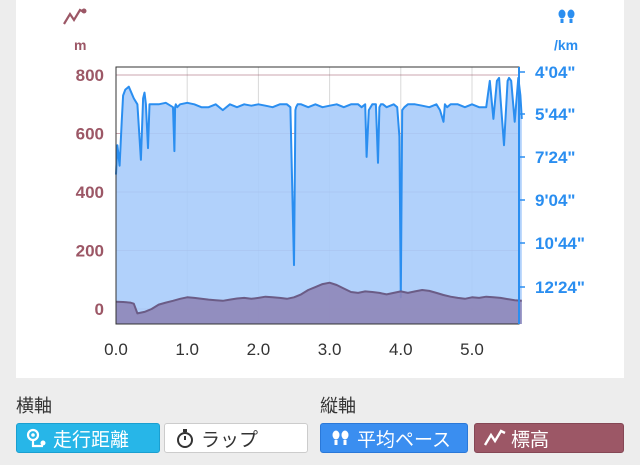 This screenshot has height=465, width=640. I want to click on elevation-area, so click(319, 303).